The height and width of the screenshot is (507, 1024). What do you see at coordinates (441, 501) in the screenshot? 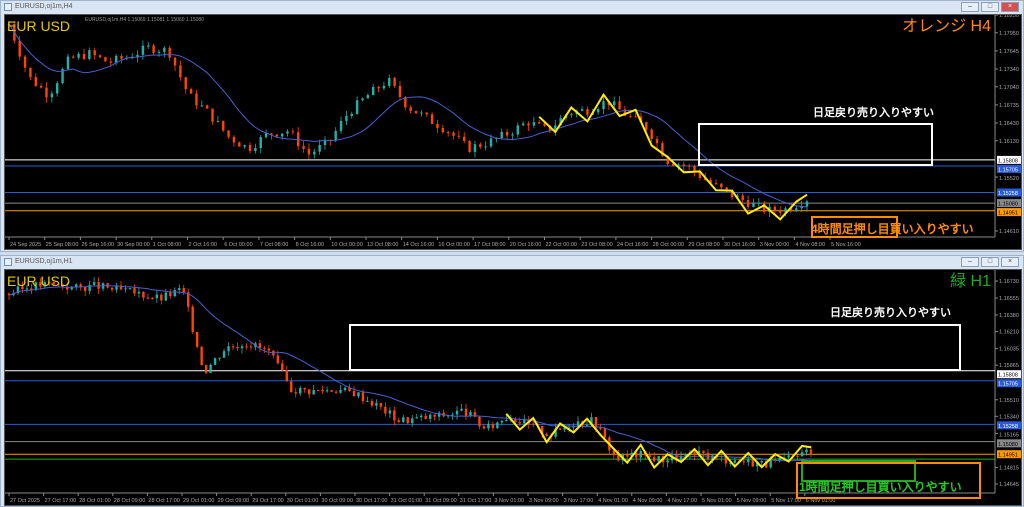
I see `time-tick-label: 31 Oct 09:00` at bounding box center [441, 501].